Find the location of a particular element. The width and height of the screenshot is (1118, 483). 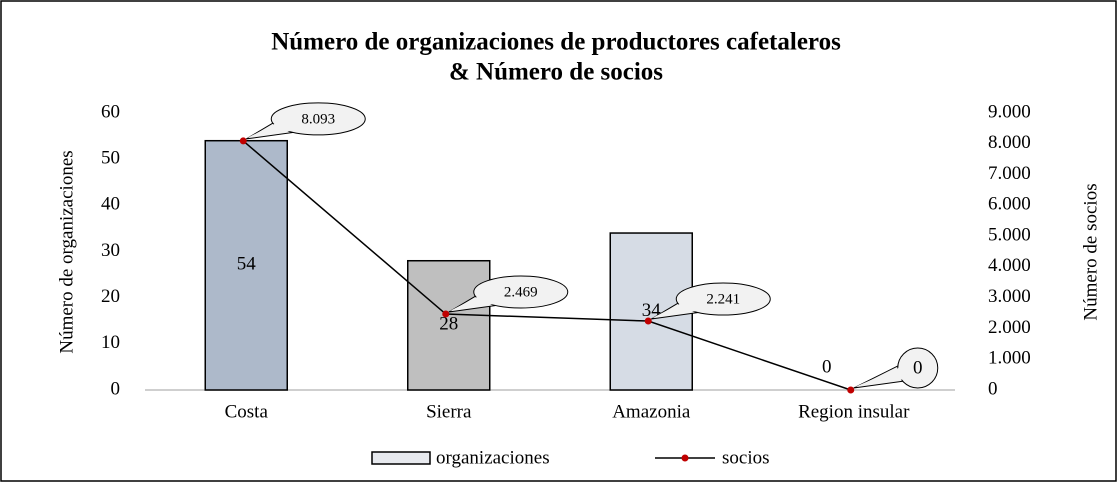

y2-tick-label: 1.000 is located at coordinates (1009, 358).